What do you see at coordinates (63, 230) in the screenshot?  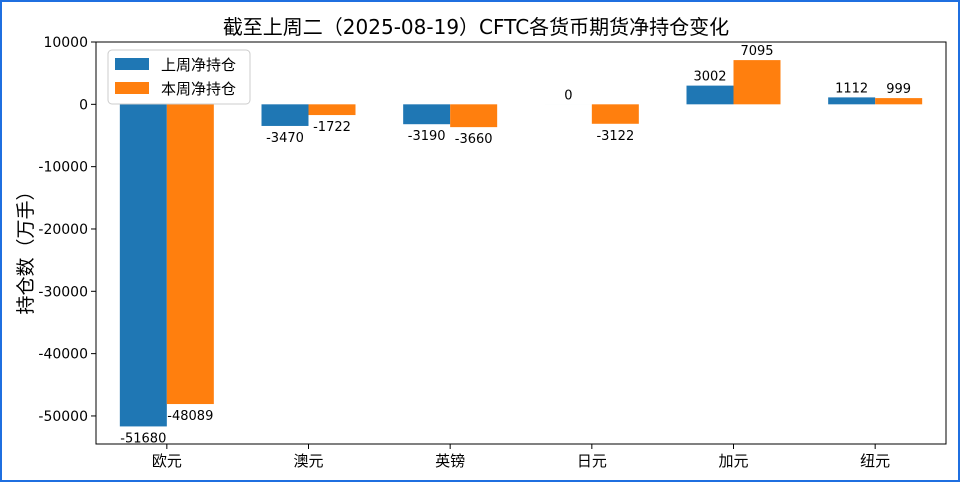 I see `y-tick-label: -20000` at bounding box center [63, 230].